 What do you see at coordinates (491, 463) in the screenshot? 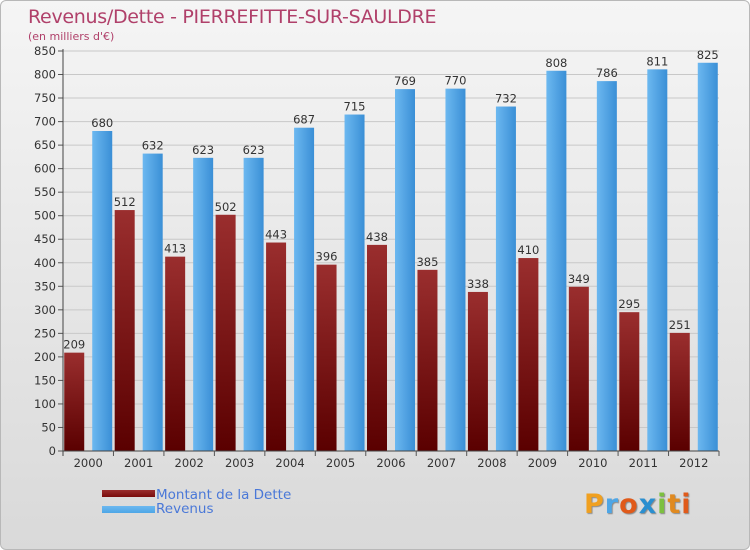
I see `x-tick-label: 2008` at bounding box center [491, 463].